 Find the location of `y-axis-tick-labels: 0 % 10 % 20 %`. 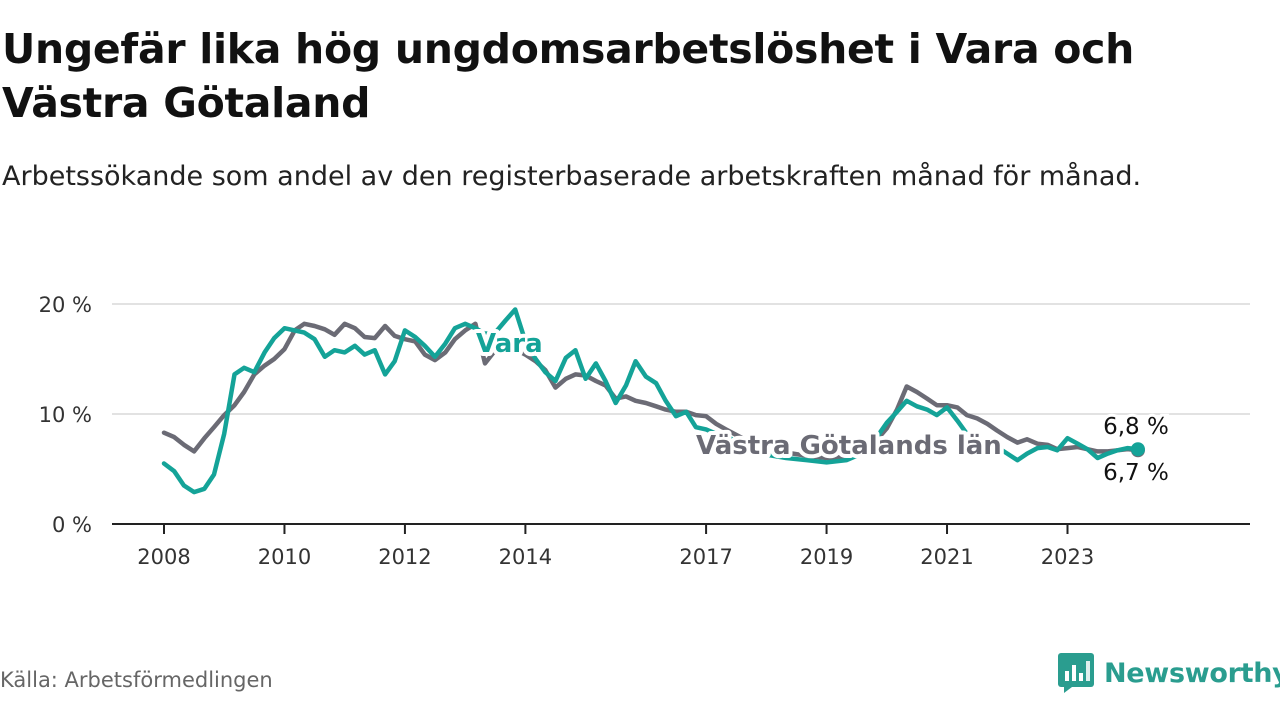

y-axis-tick-labels: 0 % 10 % 20 % is located at coordinates (65, 415).